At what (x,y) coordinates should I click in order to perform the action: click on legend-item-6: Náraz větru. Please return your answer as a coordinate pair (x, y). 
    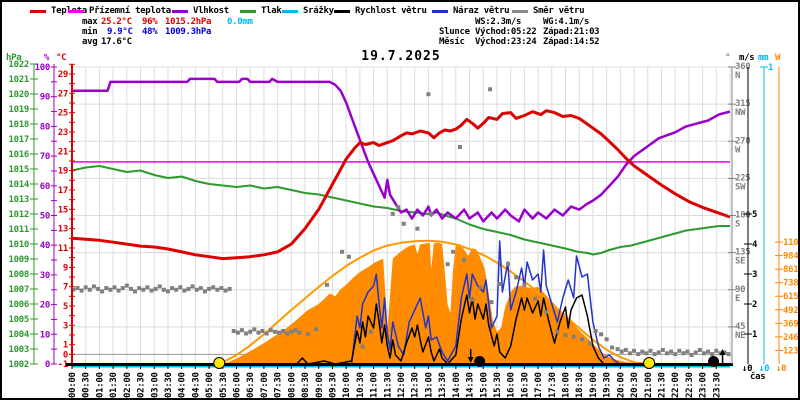
    Looking at the image, I should click on (471, 11).